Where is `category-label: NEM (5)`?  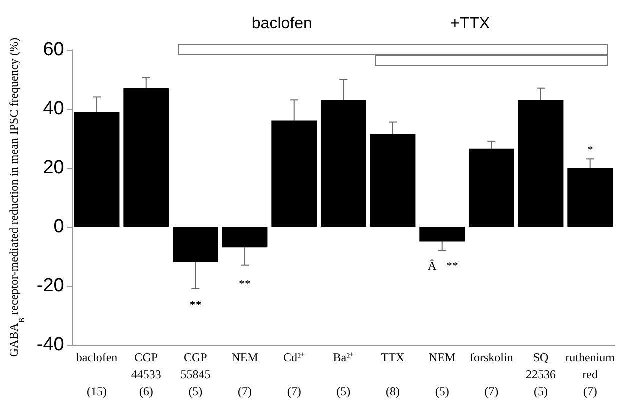 category-label: NEM (5) is located at coordinates (442, 374).